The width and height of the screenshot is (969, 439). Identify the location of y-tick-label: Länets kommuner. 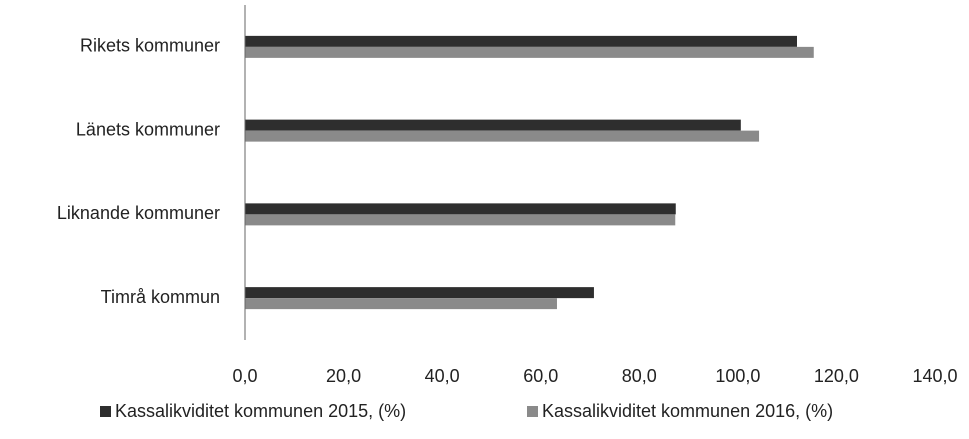
(148, 129).